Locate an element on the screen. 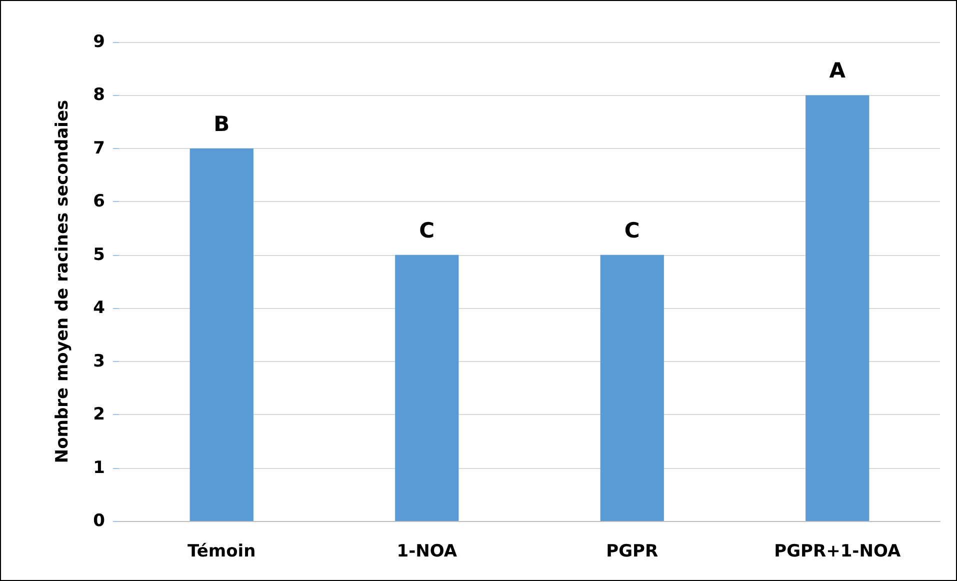 The height and width of the screenshot is (581, 957). y-tick-label: 5 is located at coordinates (99, 254).